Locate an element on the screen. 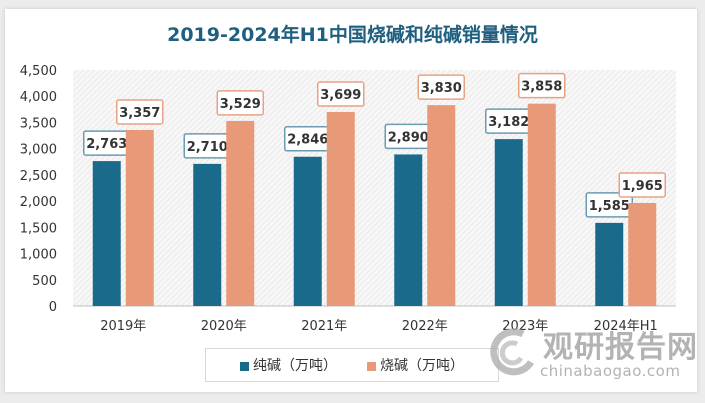  data-label: 2,890 is located at coordinates (408, 137).